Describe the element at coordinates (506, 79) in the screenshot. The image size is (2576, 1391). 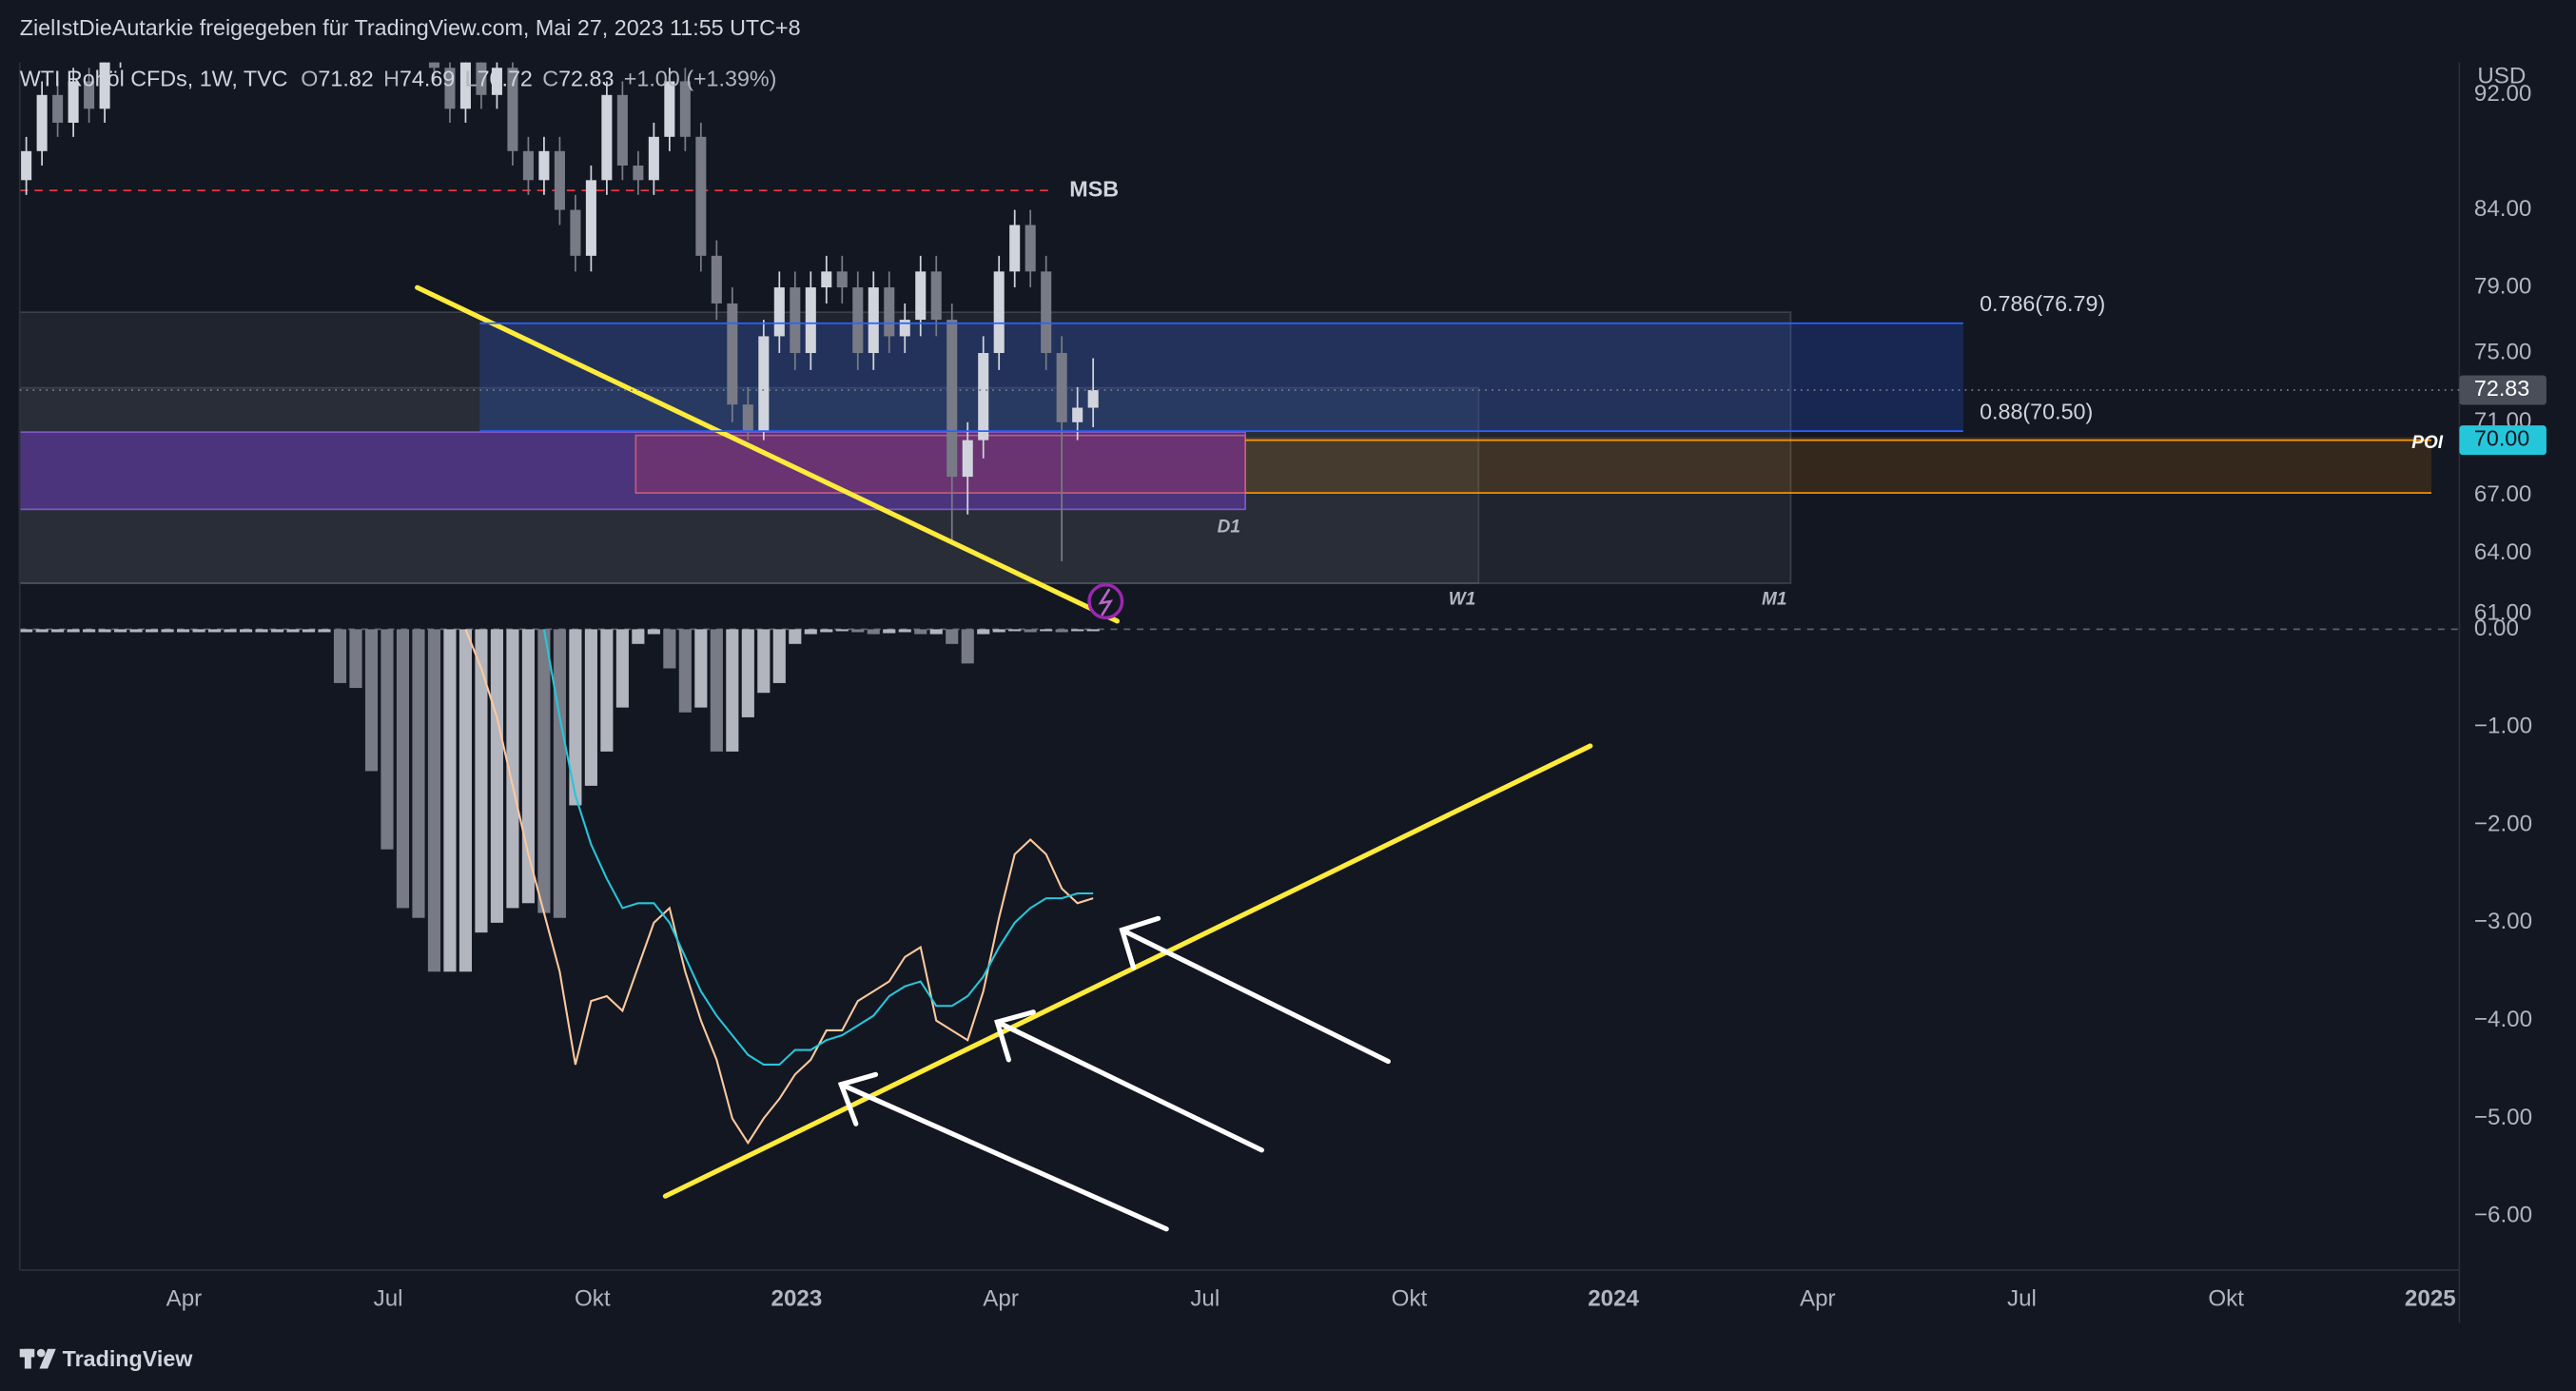
I see `legend-low: 70.72` at that location.